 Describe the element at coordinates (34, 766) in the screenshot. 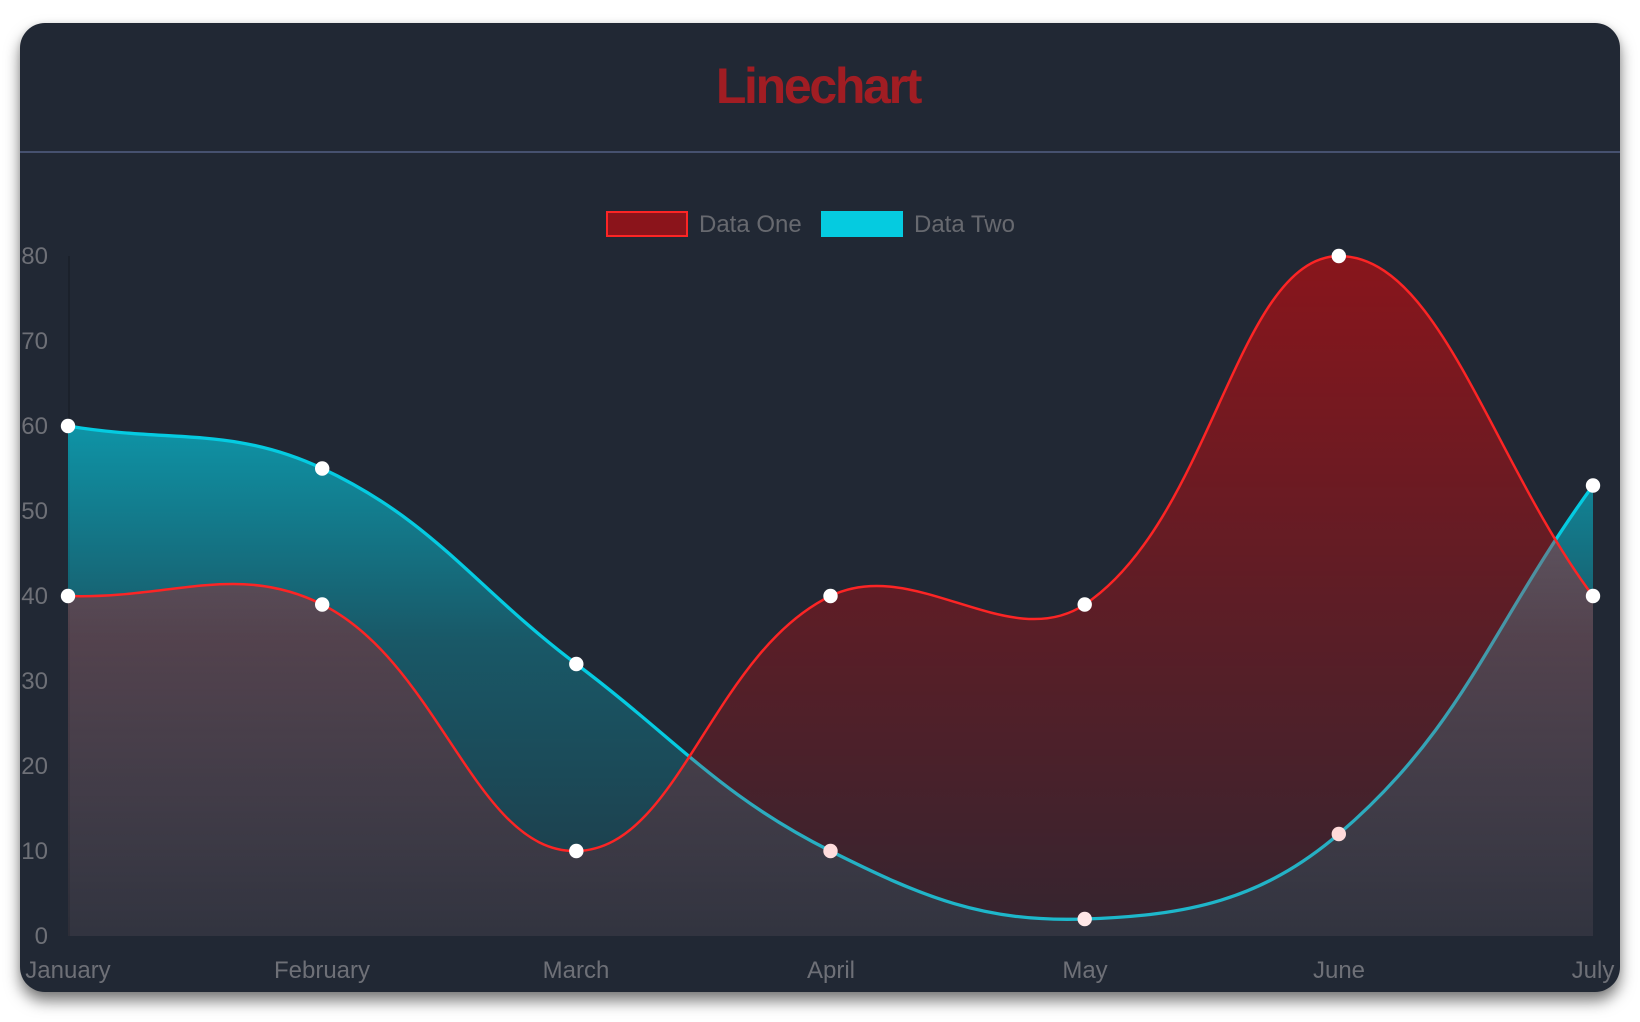

I see `svg-text: 20` at that location.